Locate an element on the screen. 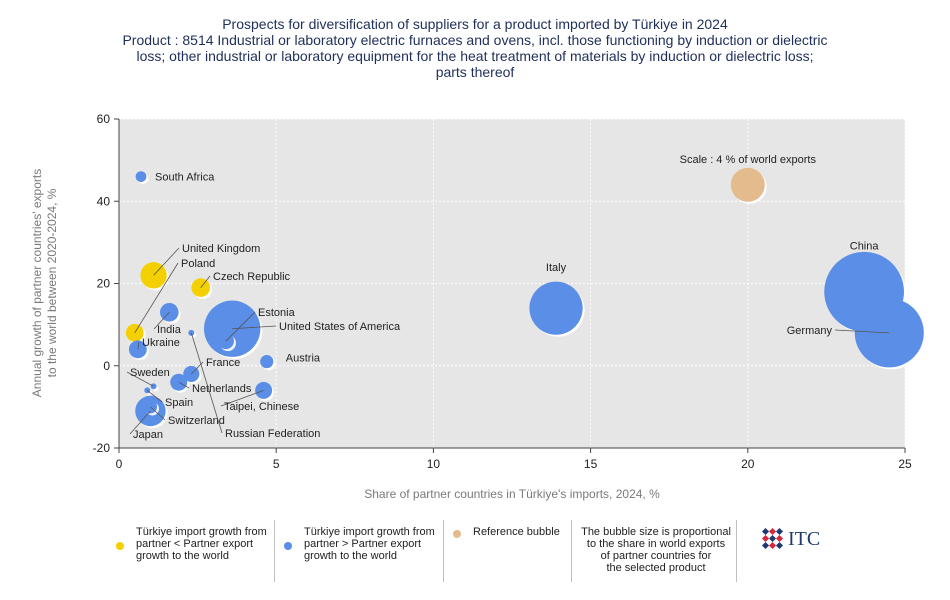 This screenshot has width=950, height=600. title-line-4: parts thereof is located at coordinates (475, 72).